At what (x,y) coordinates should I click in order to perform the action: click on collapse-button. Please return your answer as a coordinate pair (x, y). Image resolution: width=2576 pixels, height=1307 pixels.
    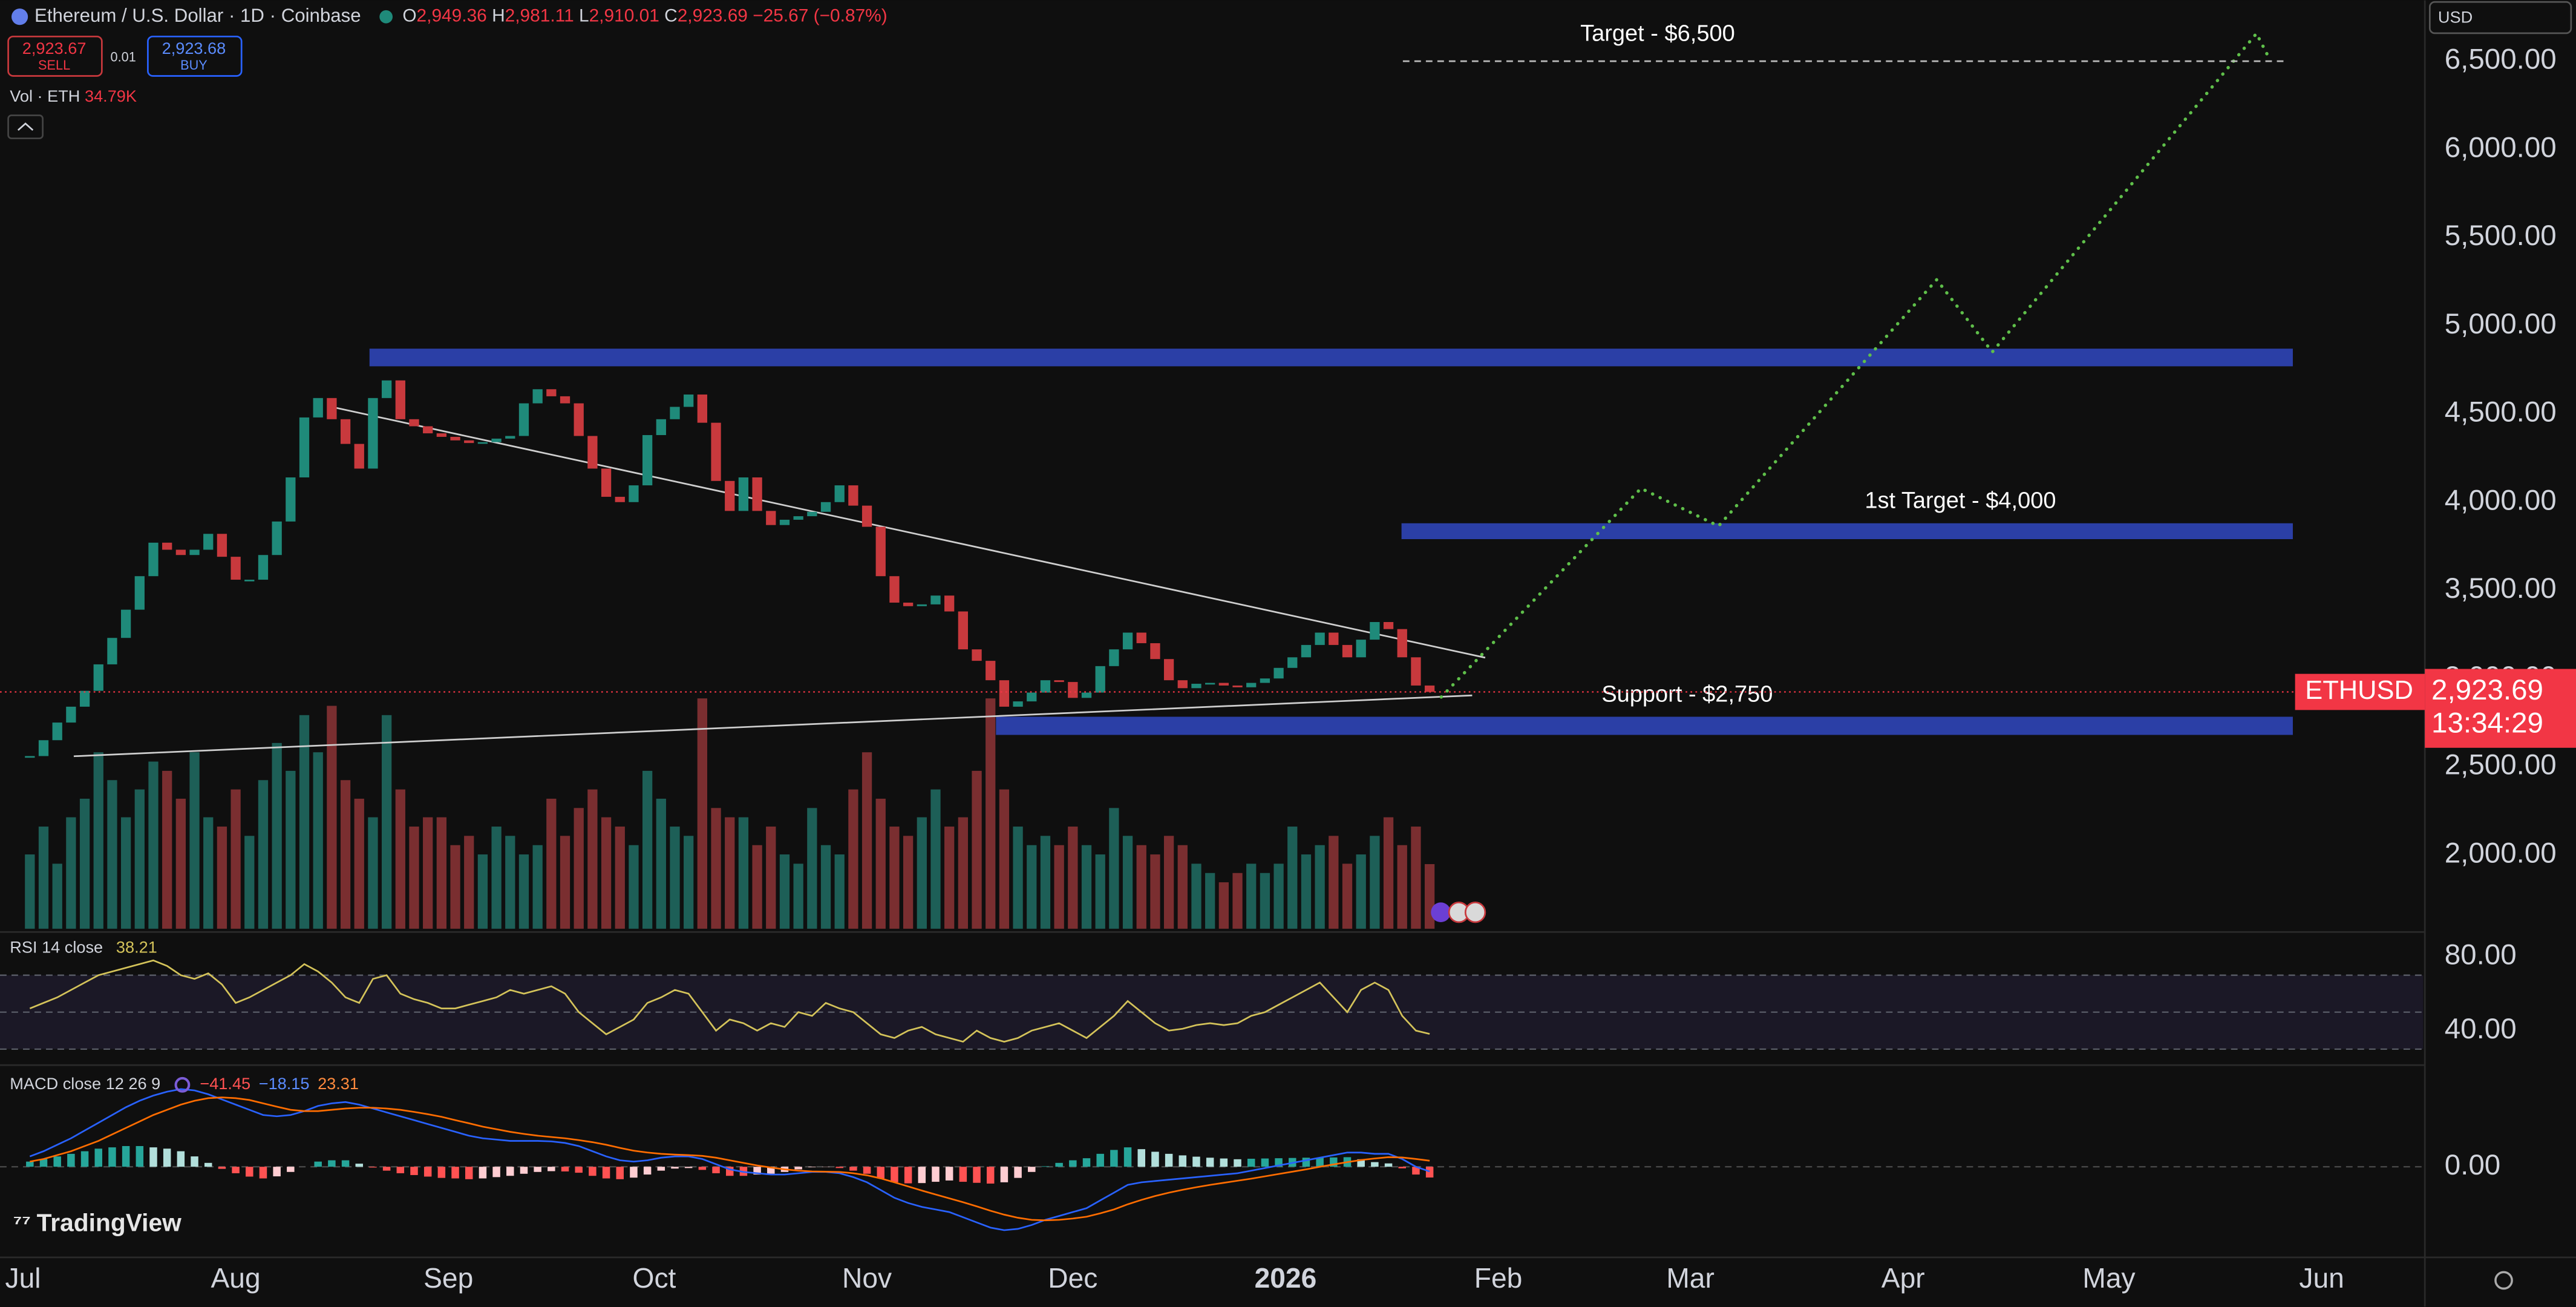
    Looking at the image, I should click on (25, 127).